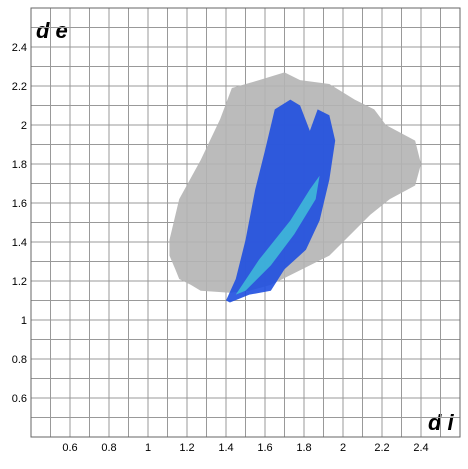 Image resolution: width=468 pixels, height=469 pixels. Describe the element at coordinates (19, 360) in the screenshot. I see `y-tick-label: 0.8` at that location.